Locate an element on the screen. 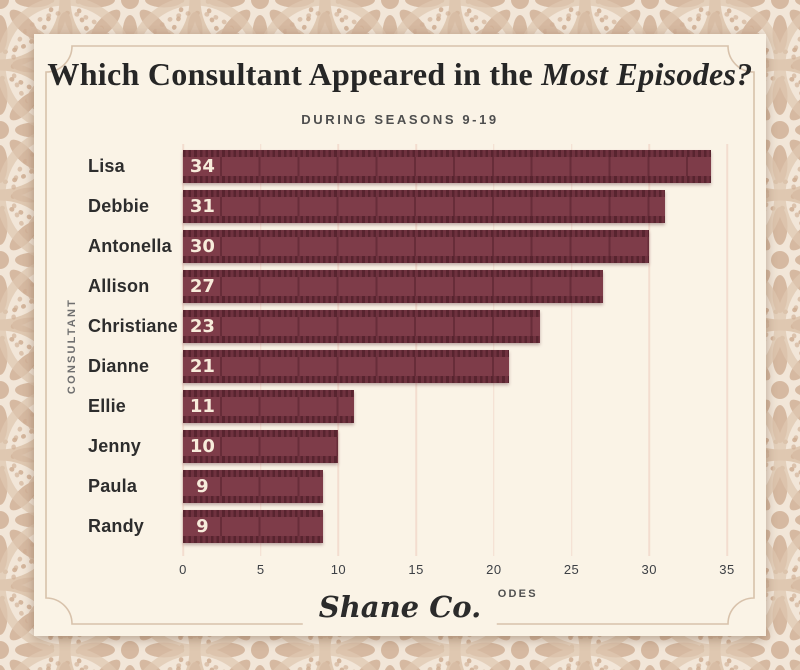  row-plot: 21 is located at coordinates (455, 366).